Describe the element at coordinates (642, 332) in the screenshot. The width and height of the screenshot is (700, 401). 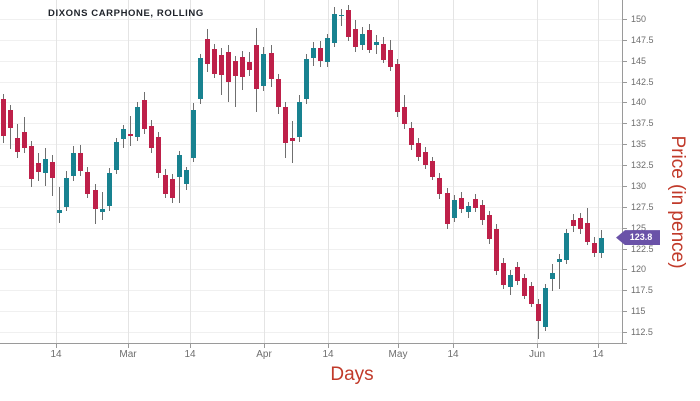
I see `y-tick-label: 112.5` at that location.